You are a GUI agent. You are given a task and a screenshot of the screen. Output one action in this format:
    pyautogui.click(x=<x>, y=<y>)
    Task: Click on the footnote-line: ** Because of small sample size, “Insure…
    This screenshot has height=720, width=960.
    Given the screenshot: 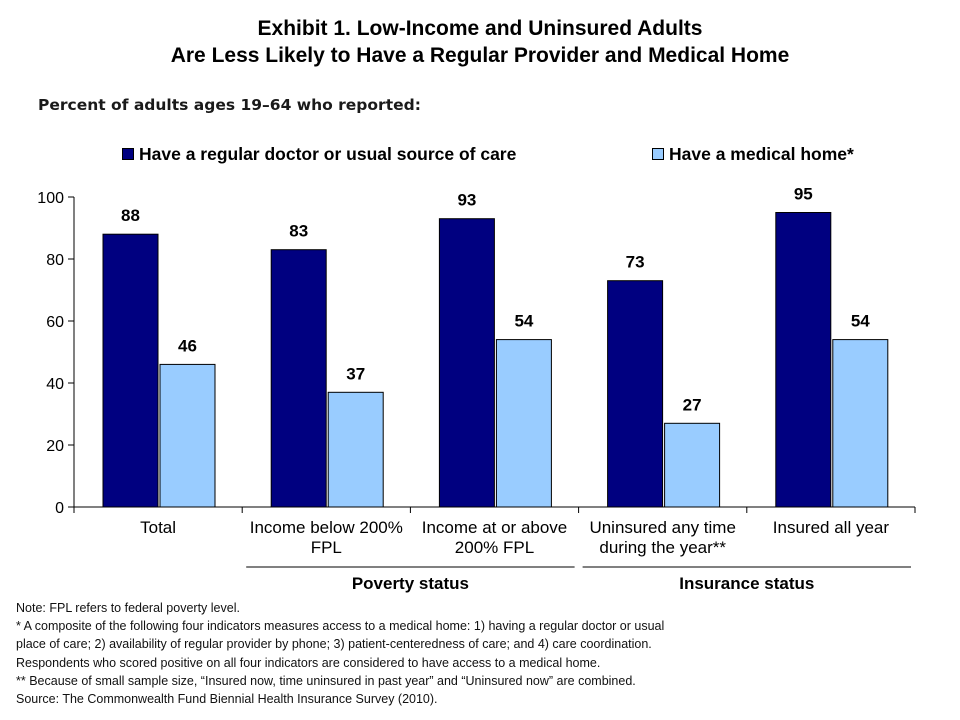 What is the action you would take?
    pyautogui.click(x=326, y=680)
    